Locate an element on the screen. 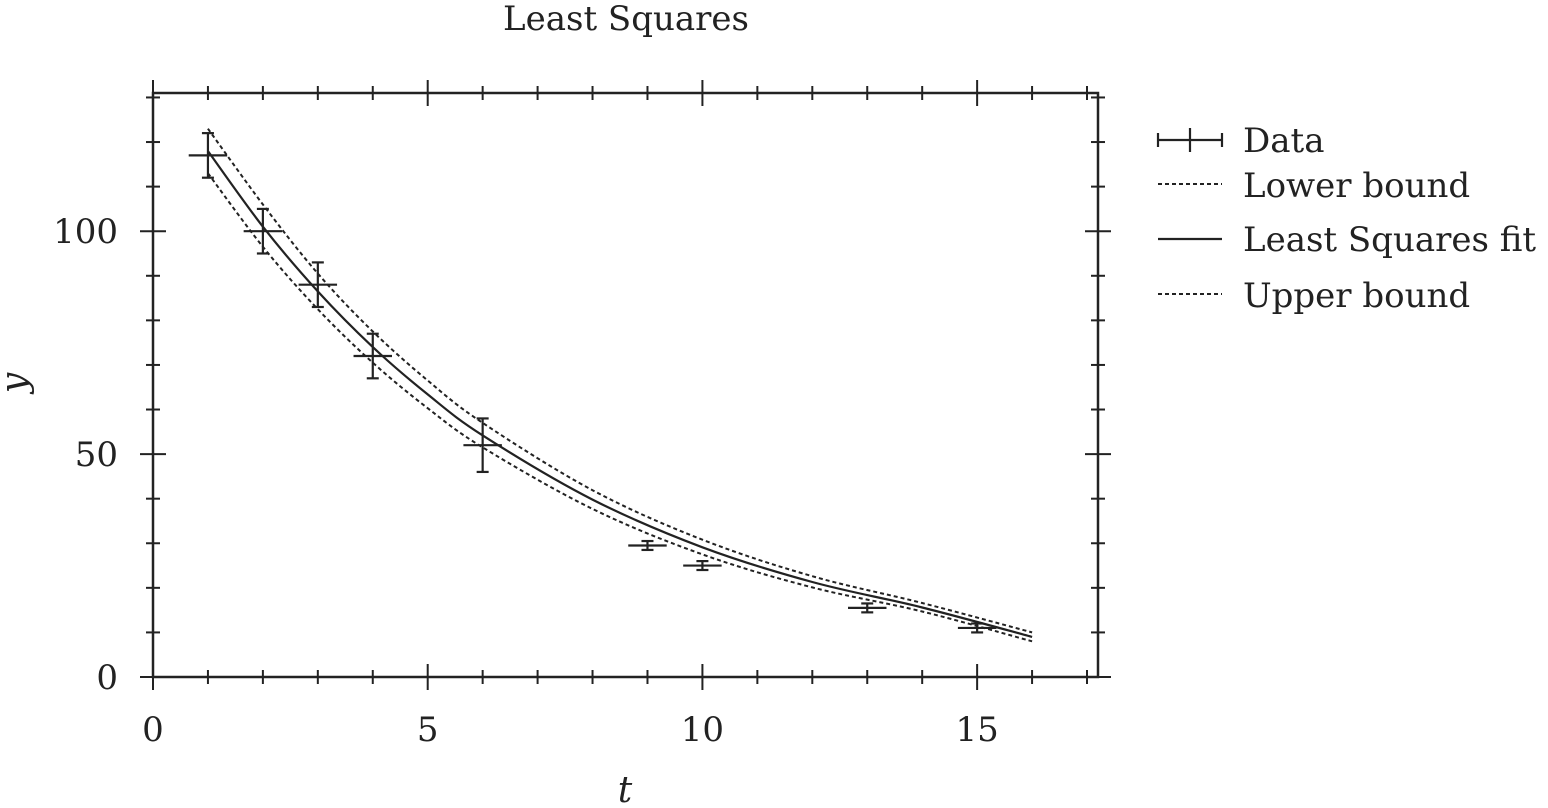 The width and height of the screenshot is (1548, 808). x-tick-label: 0 is located at coordinates (153, 730).